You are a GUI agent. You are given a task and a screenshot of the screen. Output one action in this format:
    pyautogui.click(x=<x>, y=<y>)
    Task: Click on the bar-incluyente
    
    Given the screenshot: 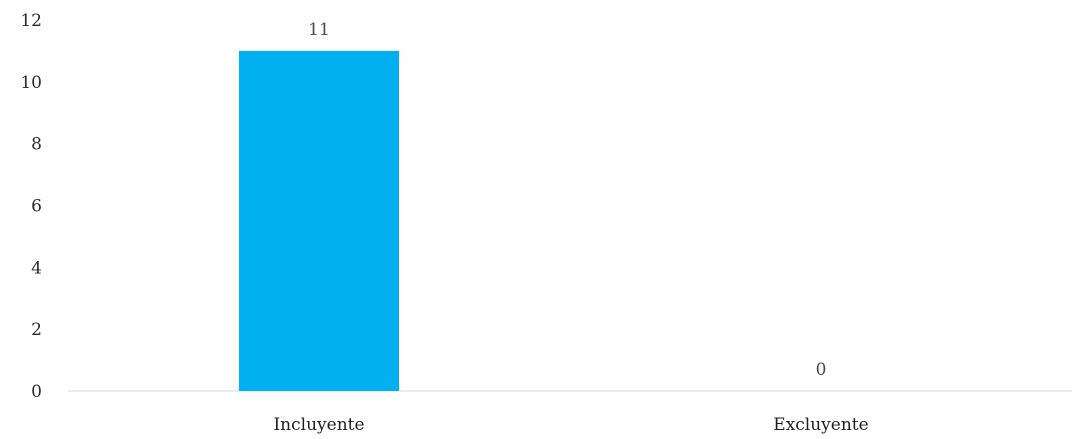 What is the action you would take?
    pyautogui.click(x=319, y=221)
    